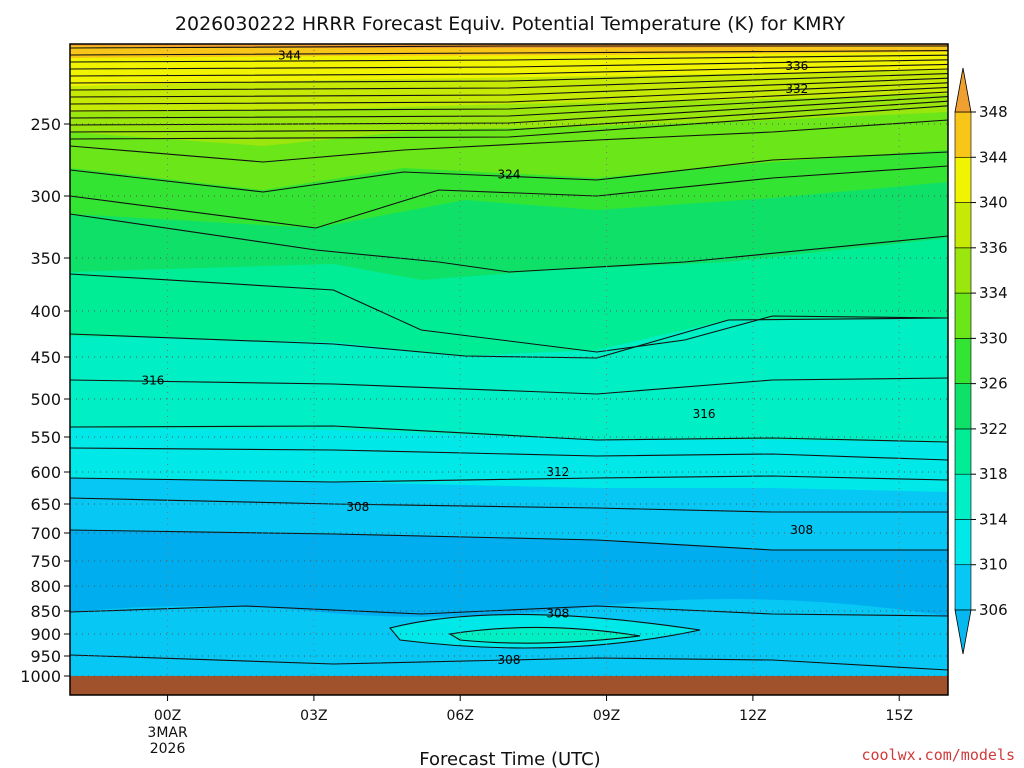  I want to click on y-tick-label: 1000, so click(40, 676).